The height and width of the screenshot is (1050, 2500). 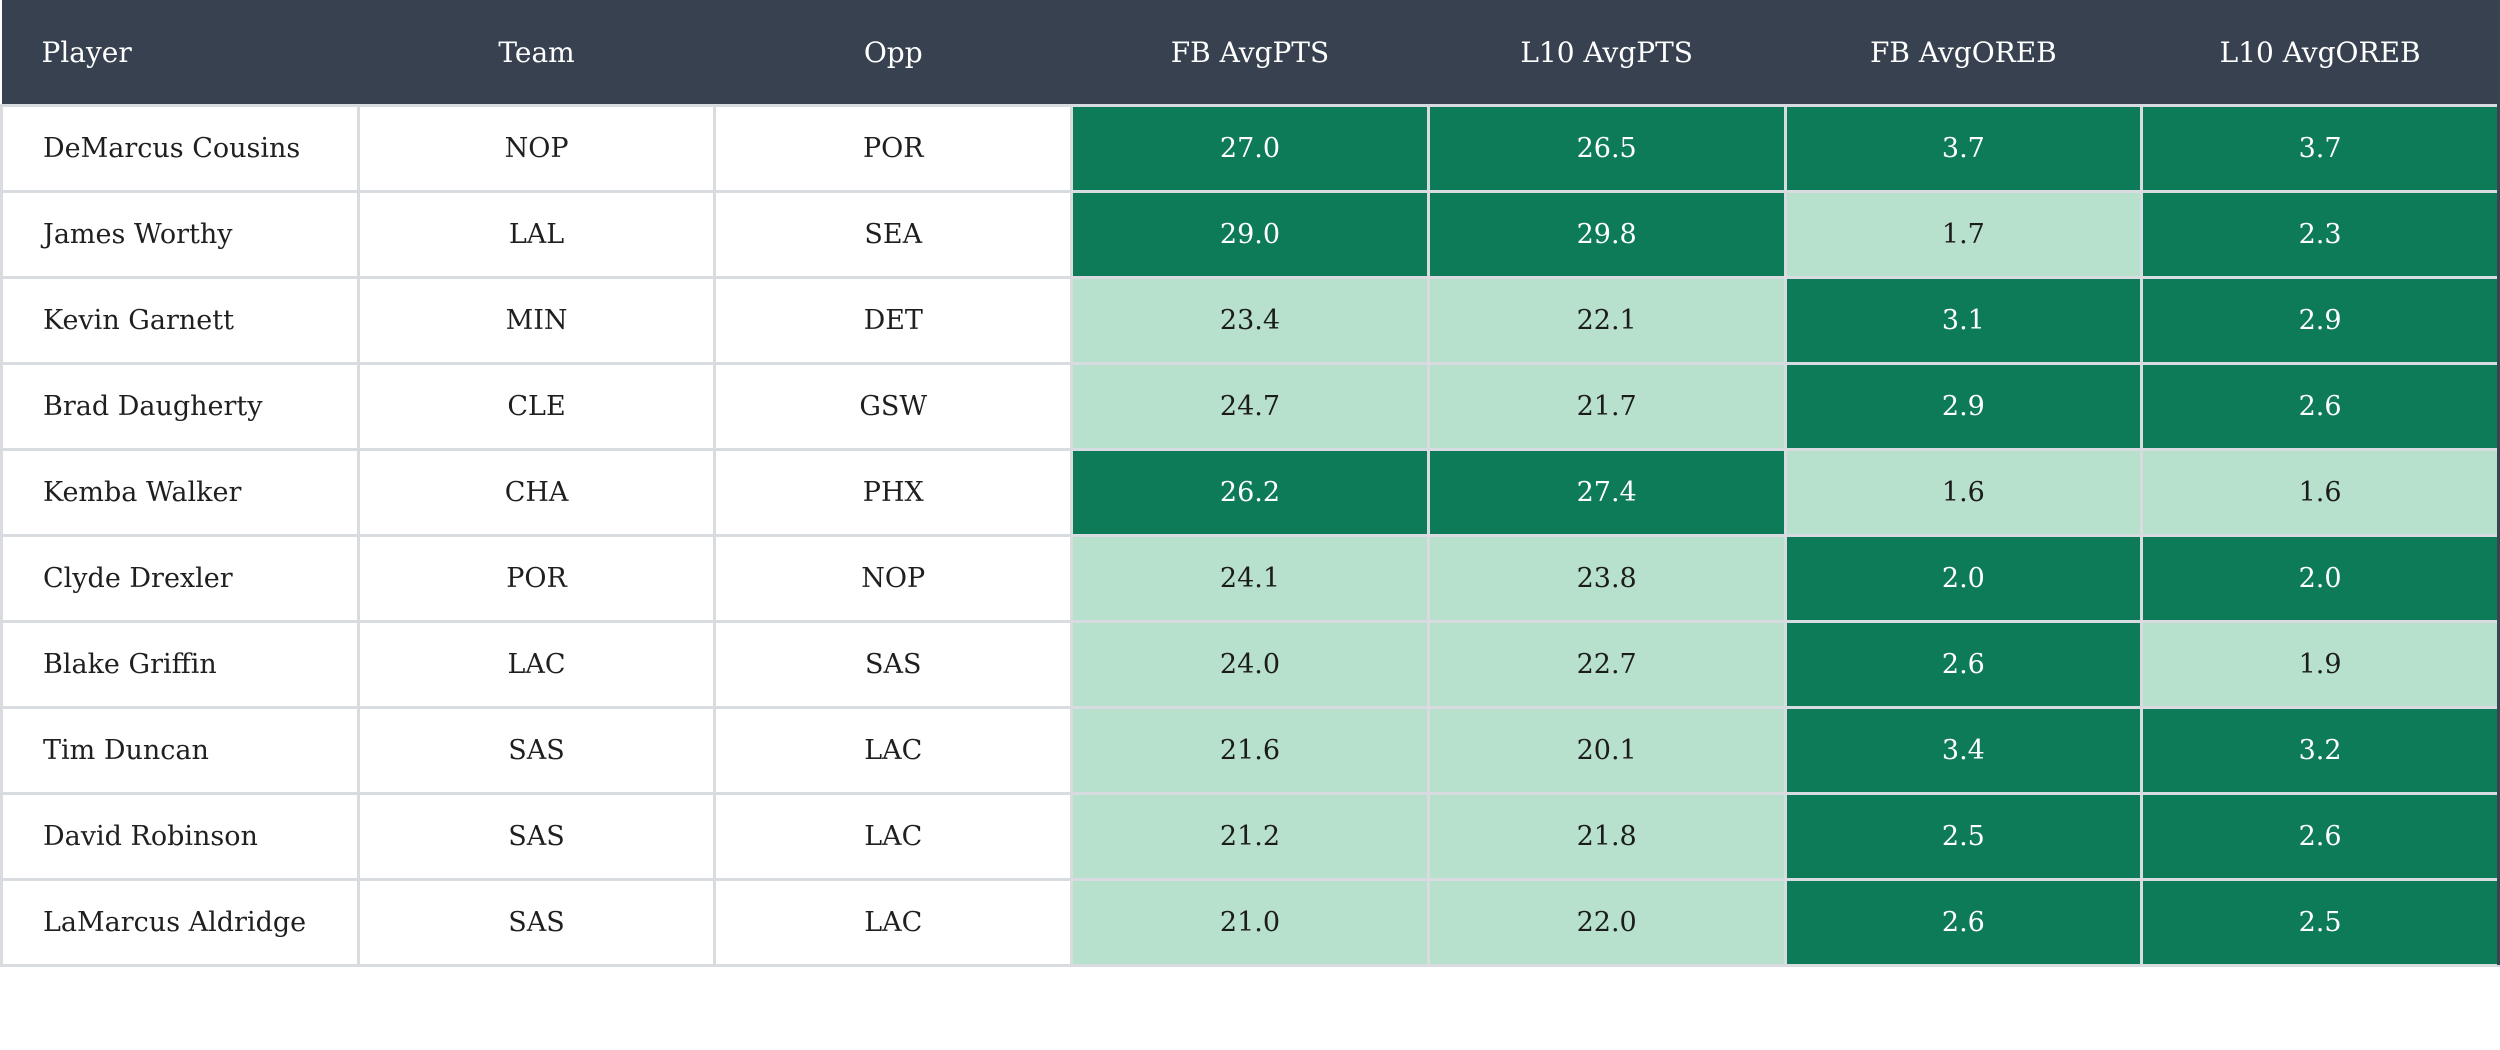 What do you see at coordinates (1963, 148) in the screenshot?
I see `cell-fb-avgoreb: 3.7` at bounding box center [1963, 148].